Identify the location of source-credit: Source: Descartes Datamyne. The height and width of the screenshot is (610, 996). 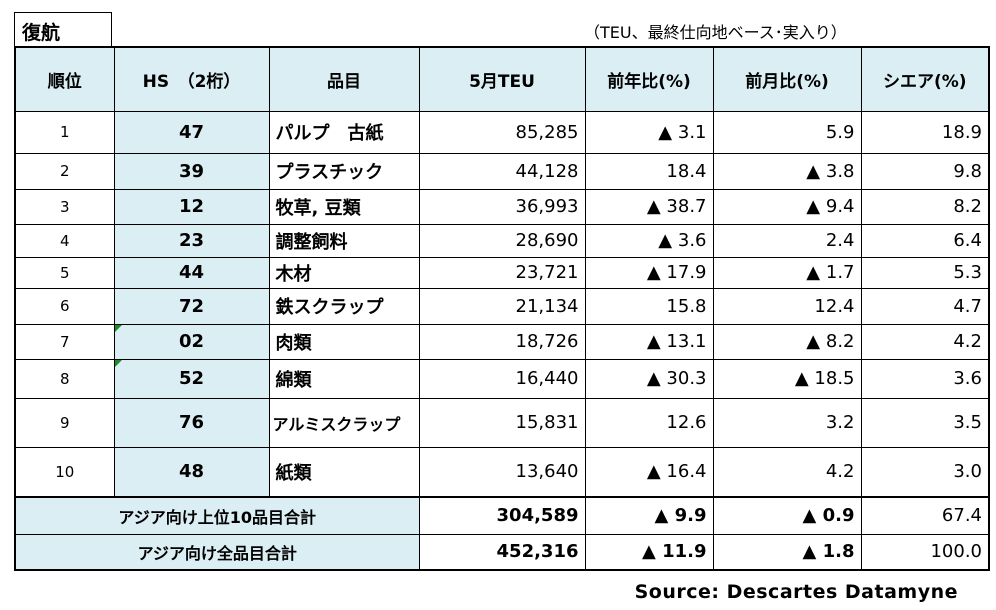
(796, 592).